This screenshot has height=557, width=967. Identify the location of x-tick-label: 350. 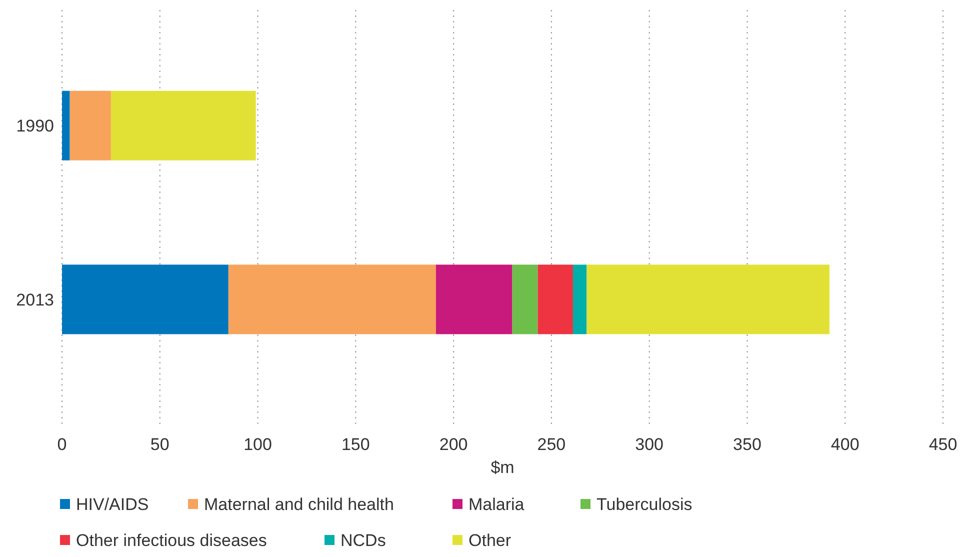
(747, 444).